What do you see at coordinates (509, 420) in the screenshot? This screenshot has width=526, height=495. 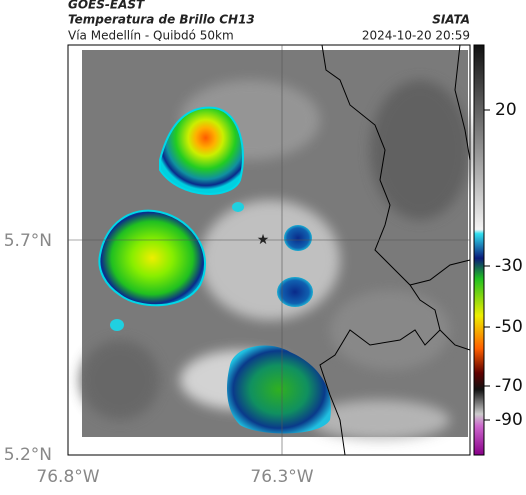 I see `colorbar-tick-label: -90` at bounding box center [509, 420].